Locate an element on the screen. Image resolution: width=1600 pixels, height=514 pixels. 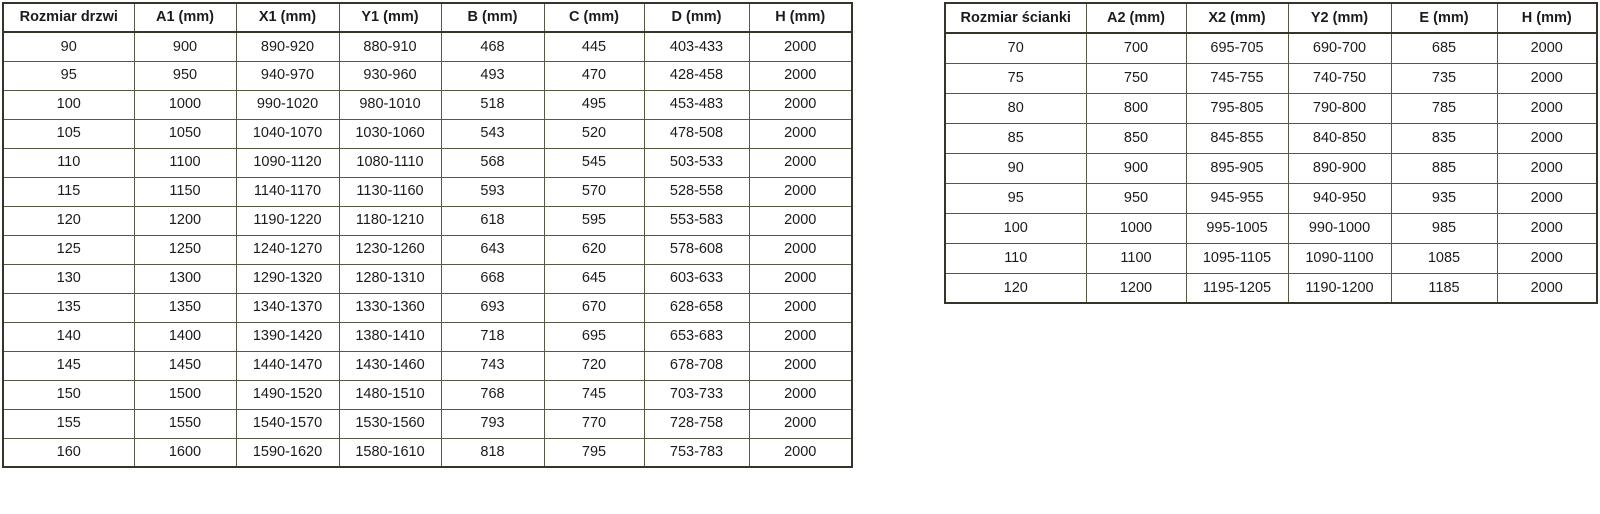
table-cell: 160 is located at coordinates (68, 452).